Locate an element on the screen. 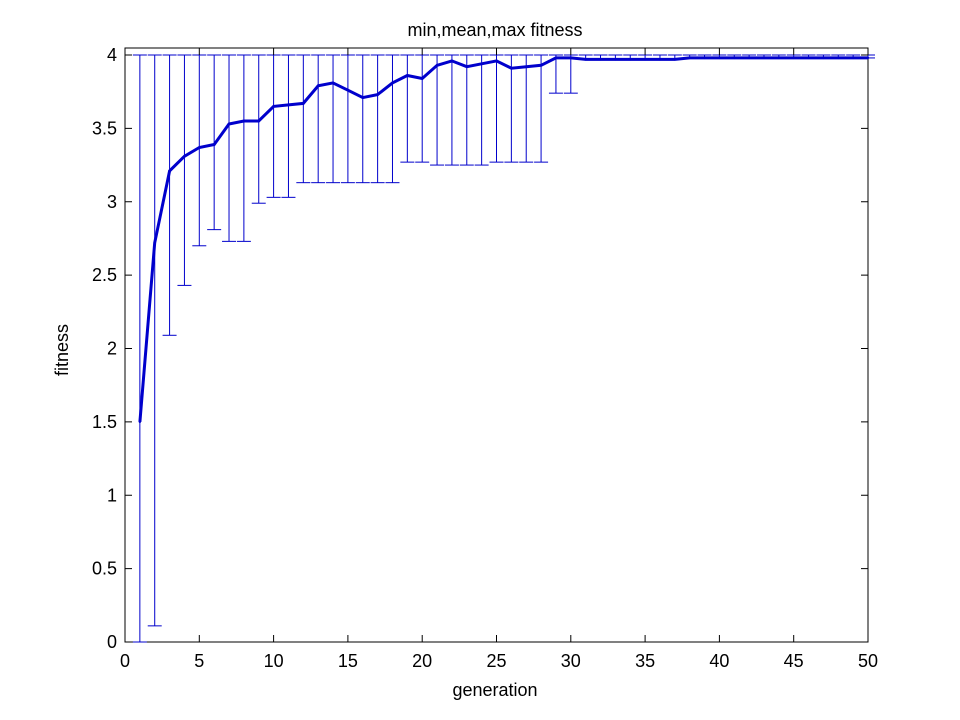 The height and width of the screenshot is (720, 960). x-axis-label: generation is located at coordinates (494, 690).